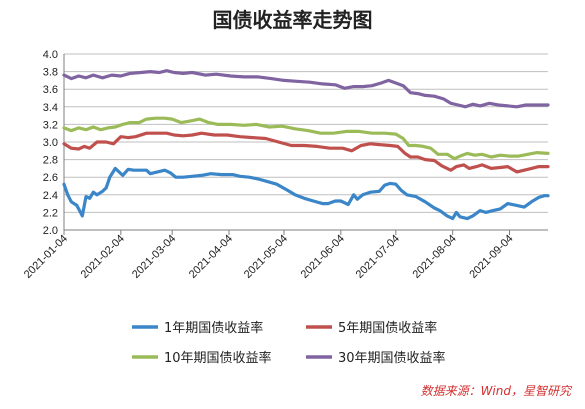 This screenshot has width=585, height=409. What do you see at coordinates (50, 90) in the screenshot?
I see `y-tick-label: 3.6` at bounding box center [50, 90].